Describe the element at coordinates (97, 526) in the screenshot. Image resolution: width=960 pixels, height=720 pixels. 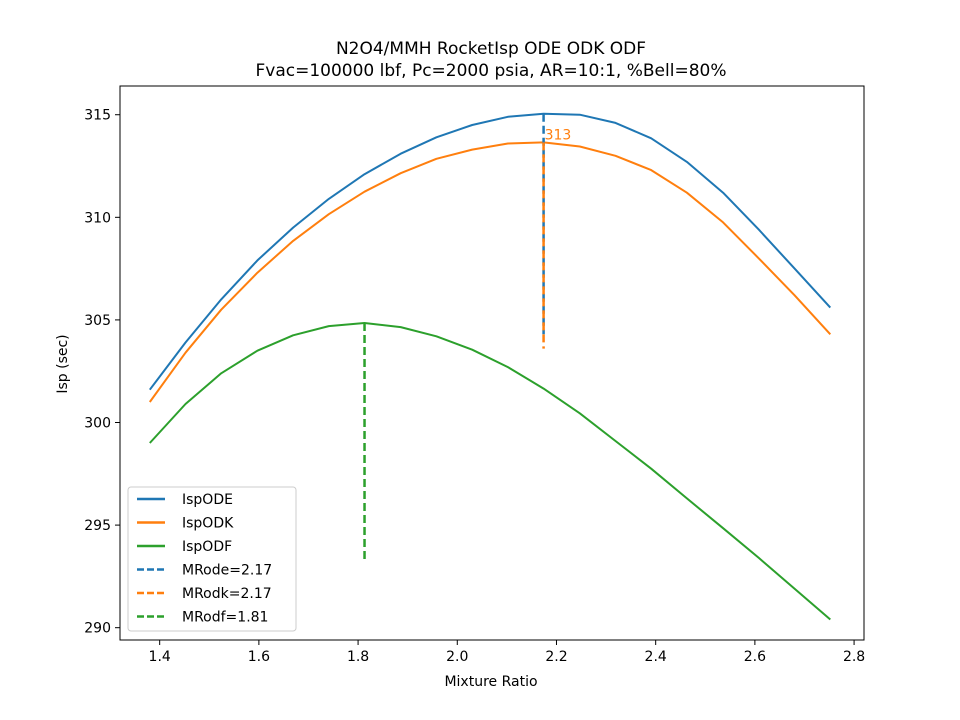
I see `y-tick-label: 295` at that location.